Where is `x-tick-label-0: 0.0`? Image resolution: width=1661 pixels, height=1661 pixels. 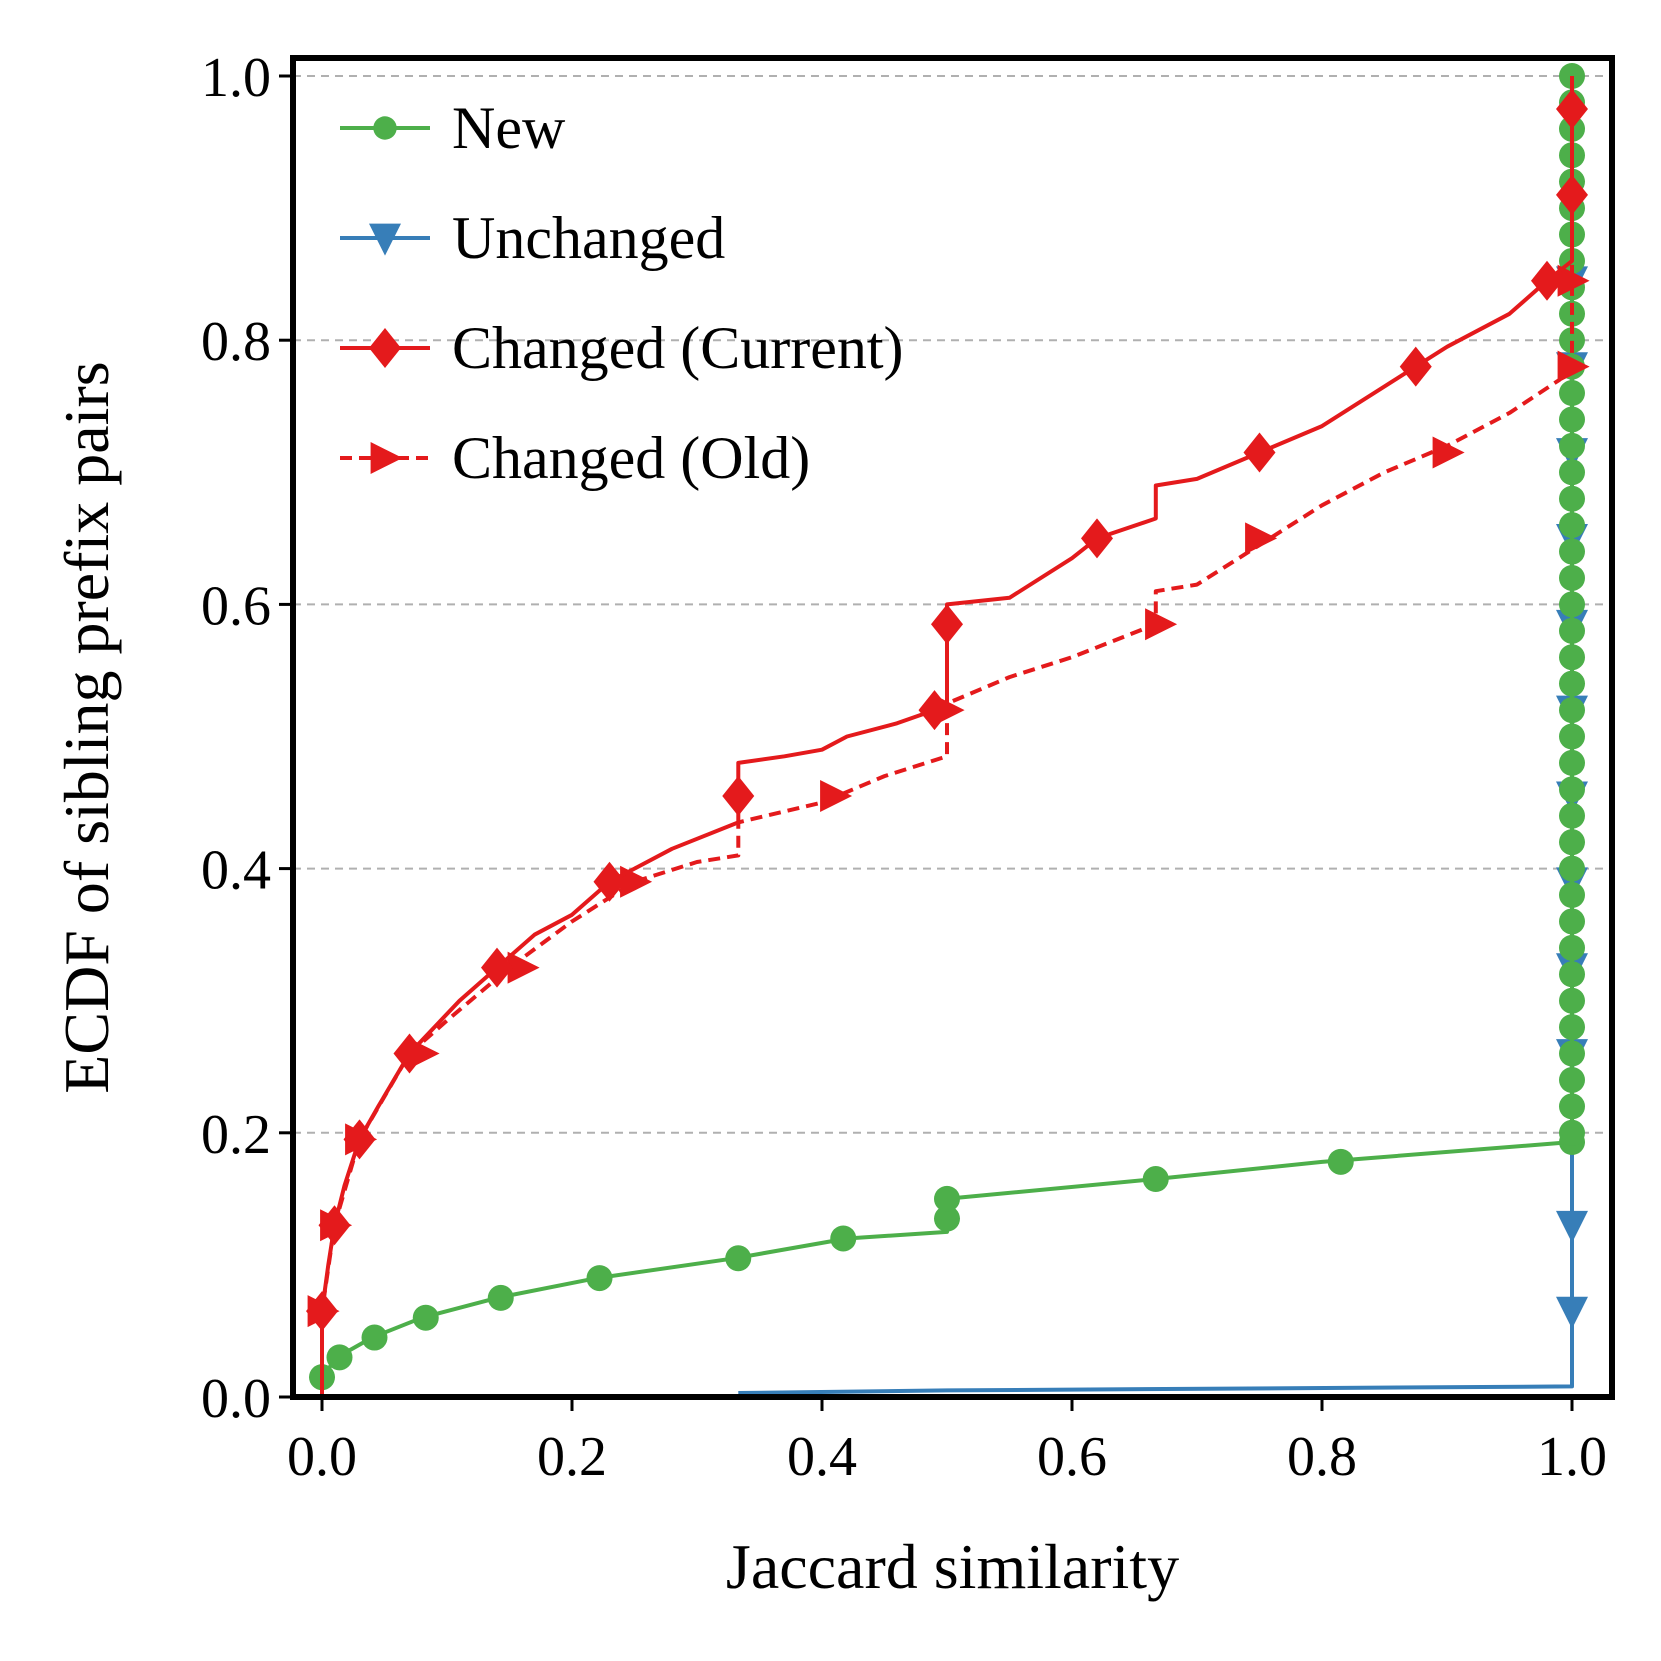 x-tick-label-0: 0.0 is located at coordinates (322, 1457).